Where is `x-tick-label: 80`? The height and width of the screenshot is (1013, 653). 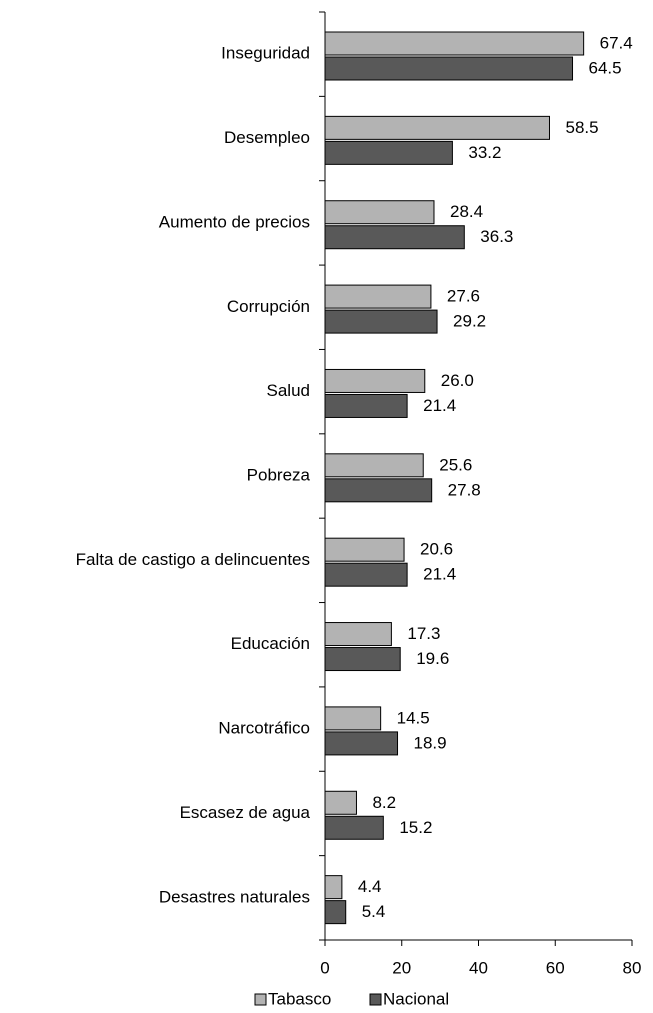 x-tick-label: 80 is located at coordinates (632, 967).